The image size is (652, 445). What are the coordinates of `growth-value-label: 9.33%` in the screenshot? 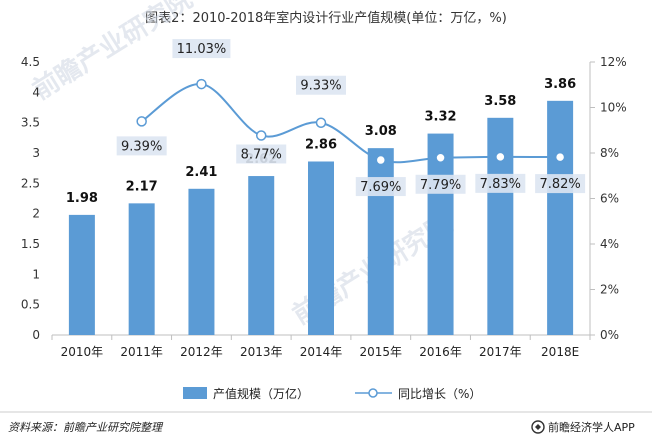 It's located at (320, 86).